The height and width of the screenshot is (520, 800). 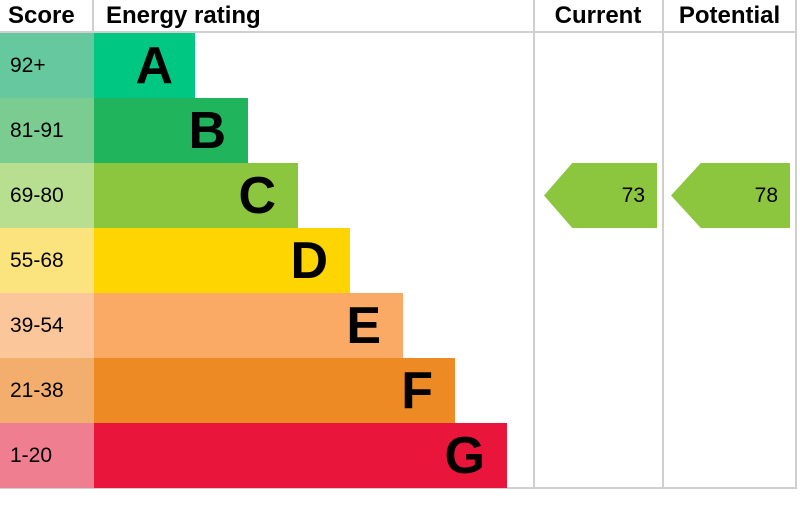 I want to click on header-energy-rating: Energy rating, so click(x=183, y=15).